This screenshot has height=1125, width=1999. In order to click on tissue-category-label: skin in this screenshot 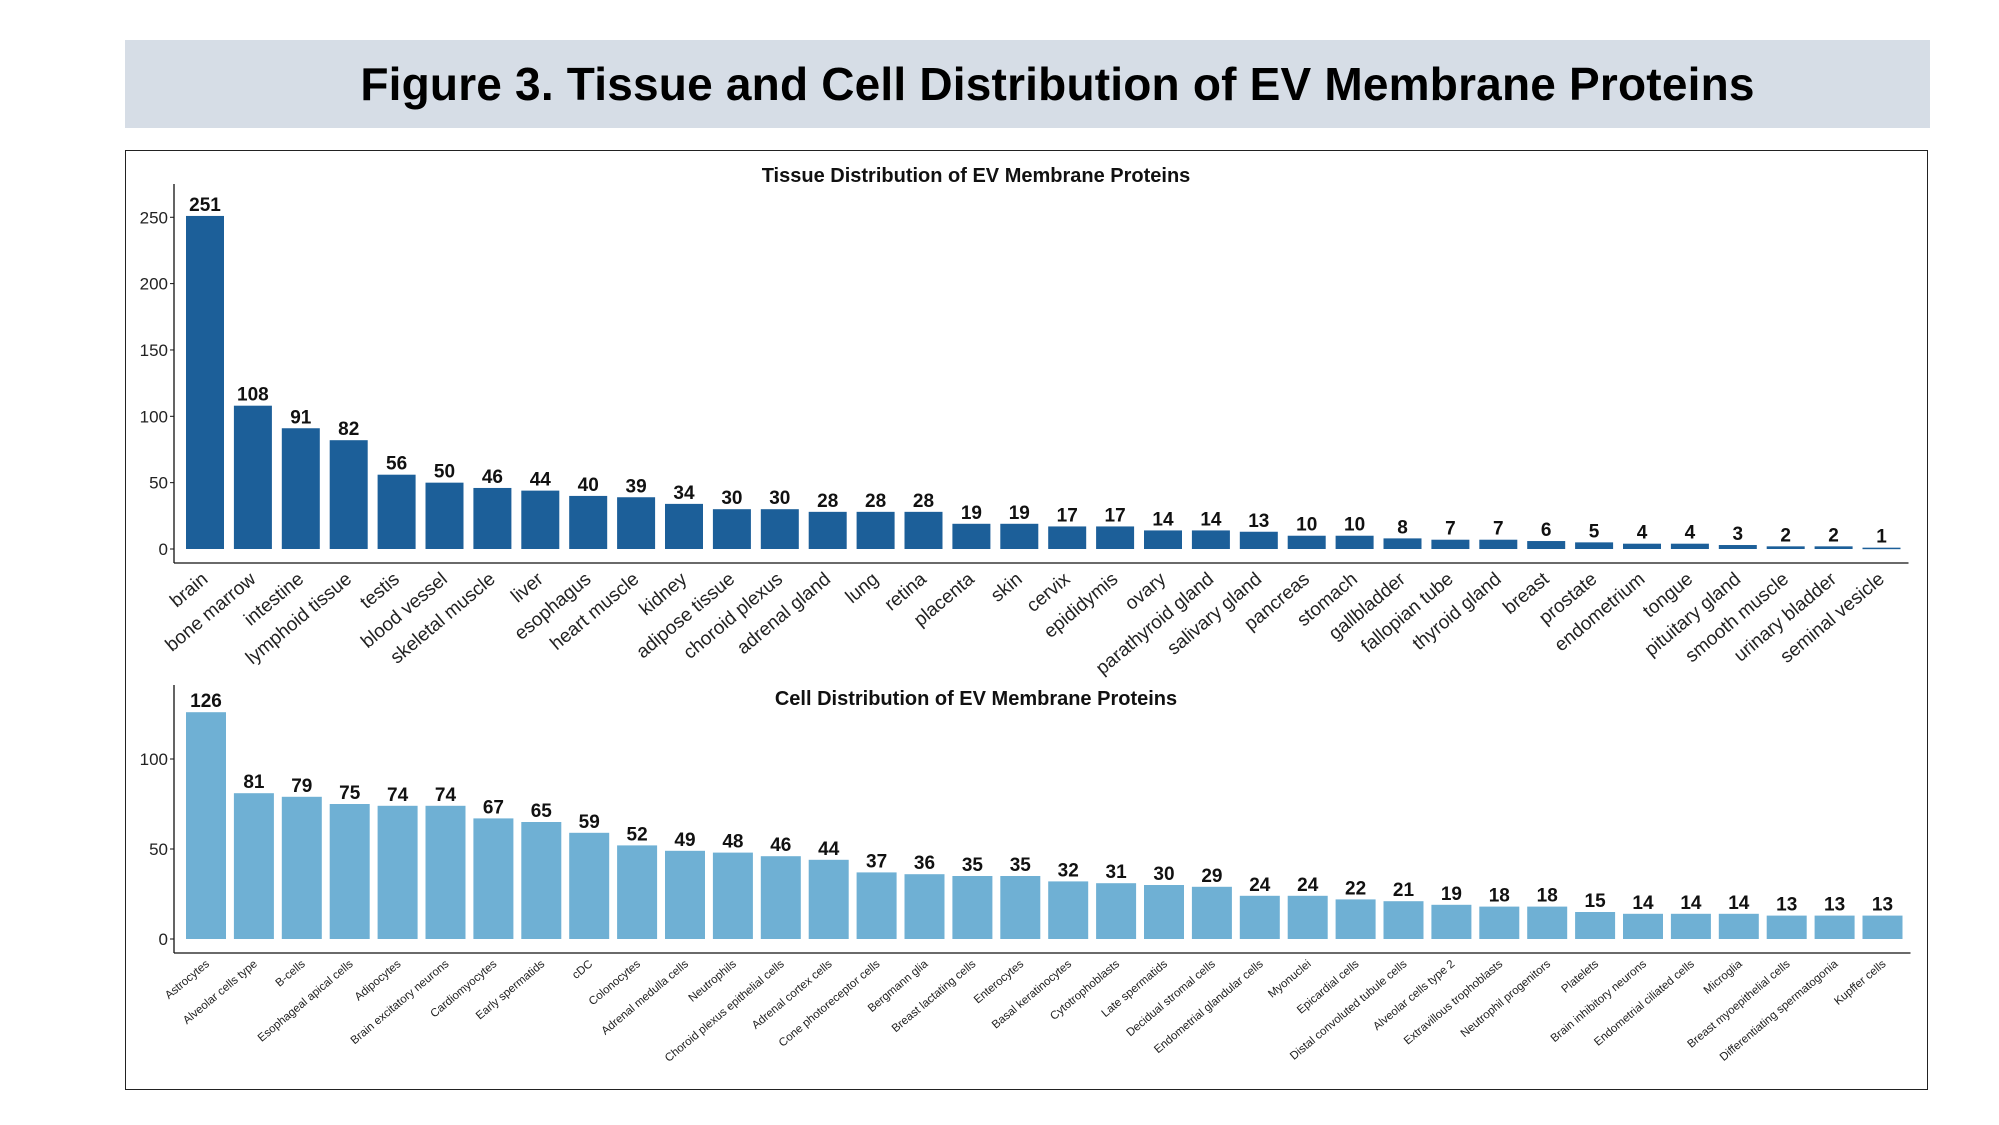, I will do `click(1006, 588)`.